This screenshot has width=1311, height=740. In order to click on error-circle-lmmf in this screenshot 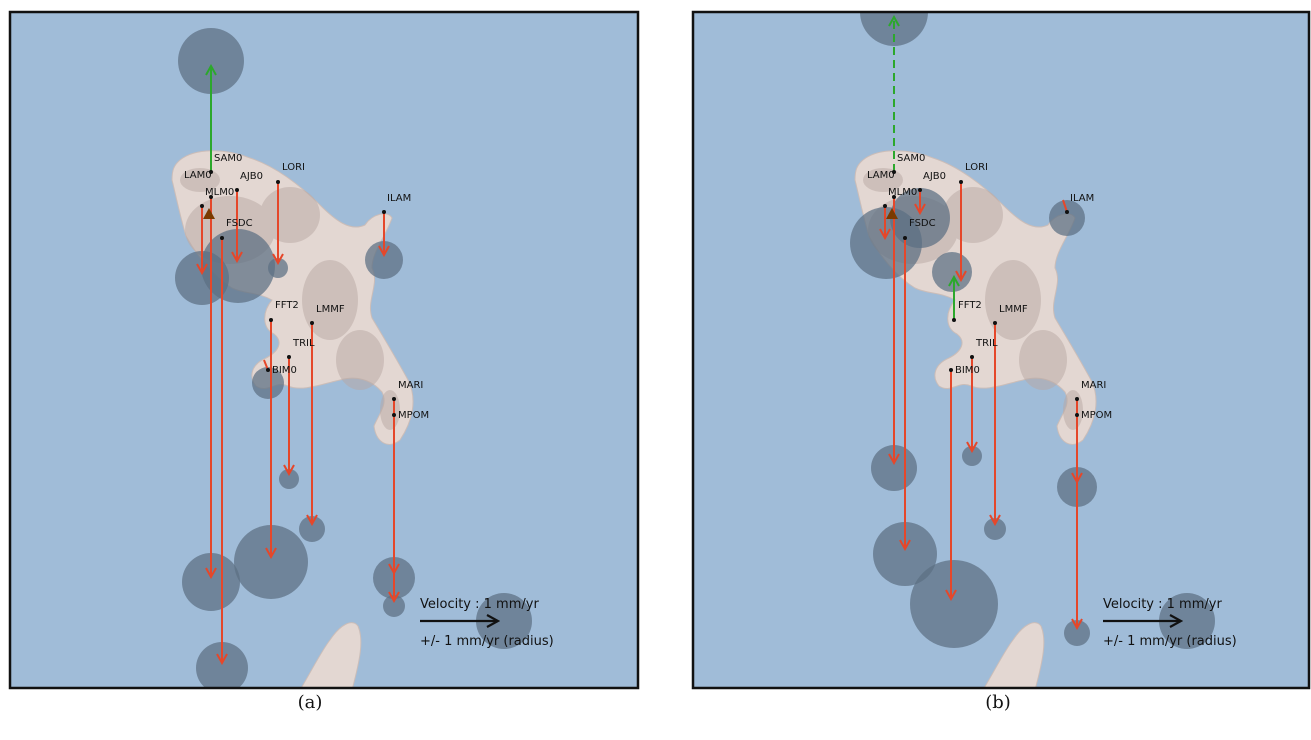, I will do `click(312, 529)`.